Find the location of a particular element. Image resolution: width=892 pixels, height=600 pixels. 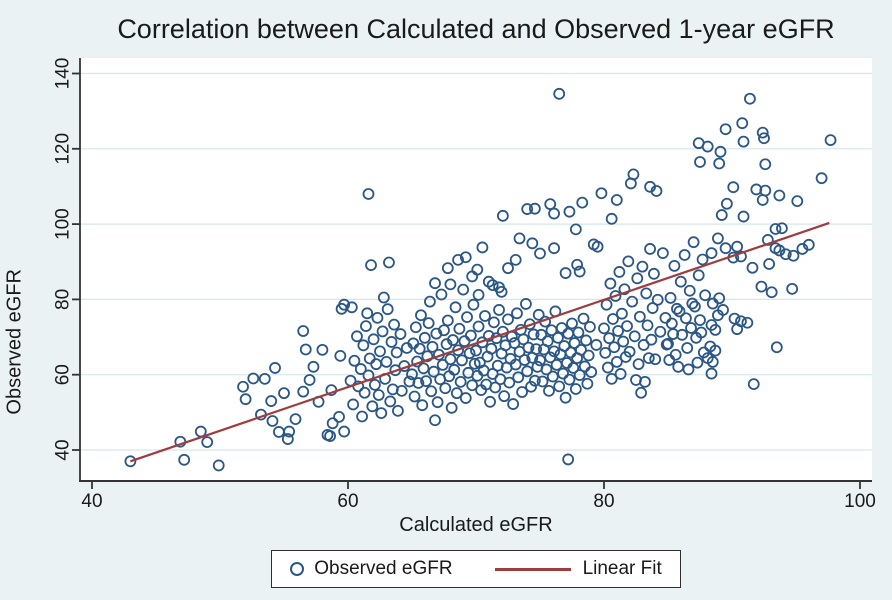

x-axis-title: Calculated eGFR is located at coordinates (476, 525).